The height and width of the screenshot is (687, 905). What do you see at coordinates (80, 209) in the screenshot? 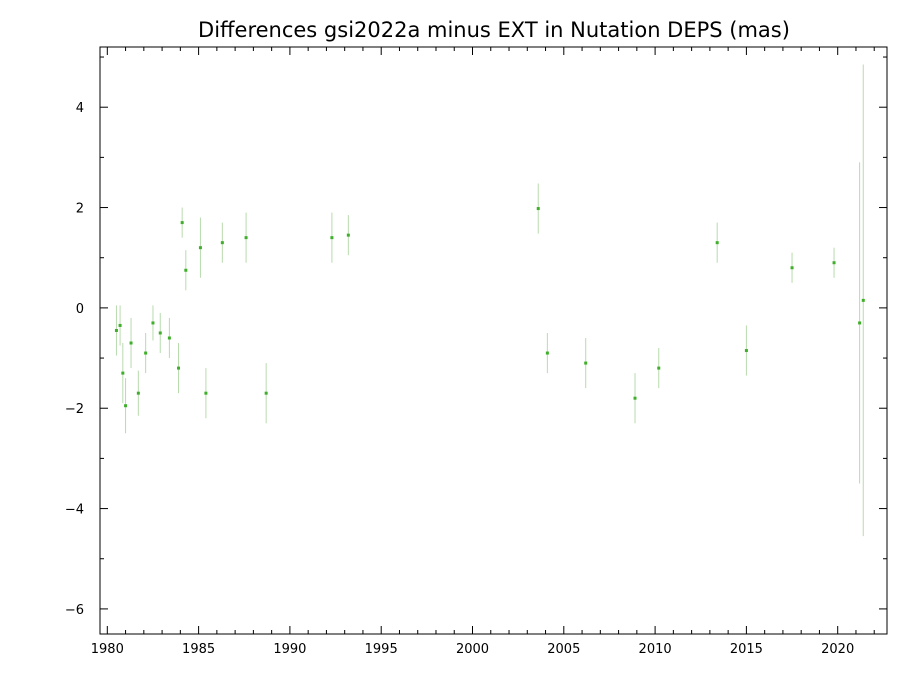
I see `y-tick-label: 2` at bounding box center [80, 209].